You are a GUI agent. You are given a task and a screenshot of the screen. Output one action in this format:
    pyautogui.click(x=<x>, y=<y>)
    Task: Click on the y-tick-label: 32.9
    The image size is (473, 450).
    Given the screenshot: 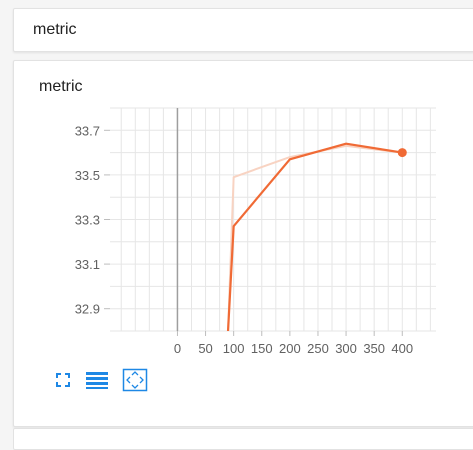 What is the action you would take?
    pyautogui.click(x=87, y=309)
    